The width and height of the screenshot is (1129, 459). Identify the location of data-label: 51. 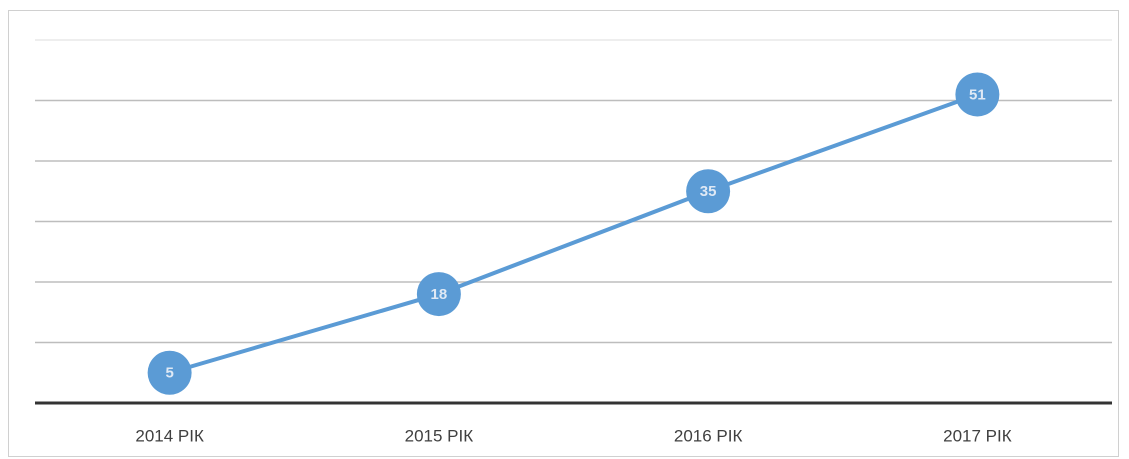
(977, 94).